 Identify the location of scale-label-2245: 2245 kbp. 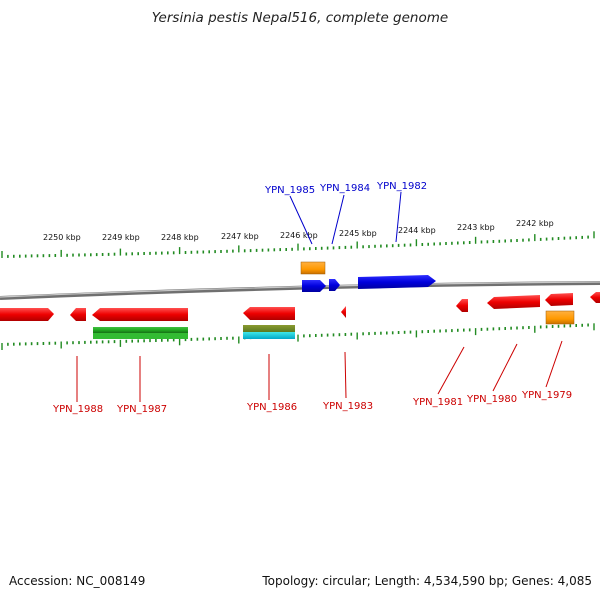
(358, 233).